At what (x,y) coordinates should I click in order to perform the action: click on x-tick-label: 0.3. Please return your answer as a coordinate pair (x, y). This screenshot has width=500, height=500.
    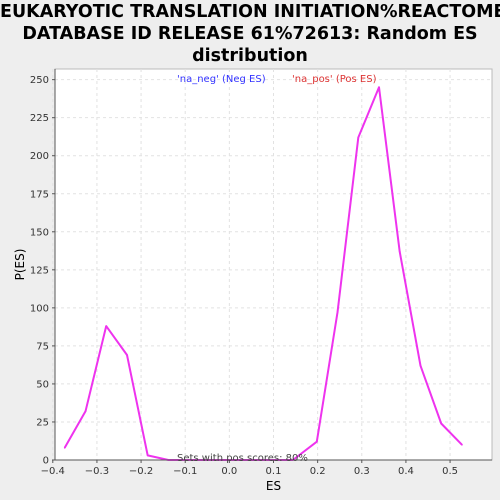
    Looking at the image, I should click on (362, 471).